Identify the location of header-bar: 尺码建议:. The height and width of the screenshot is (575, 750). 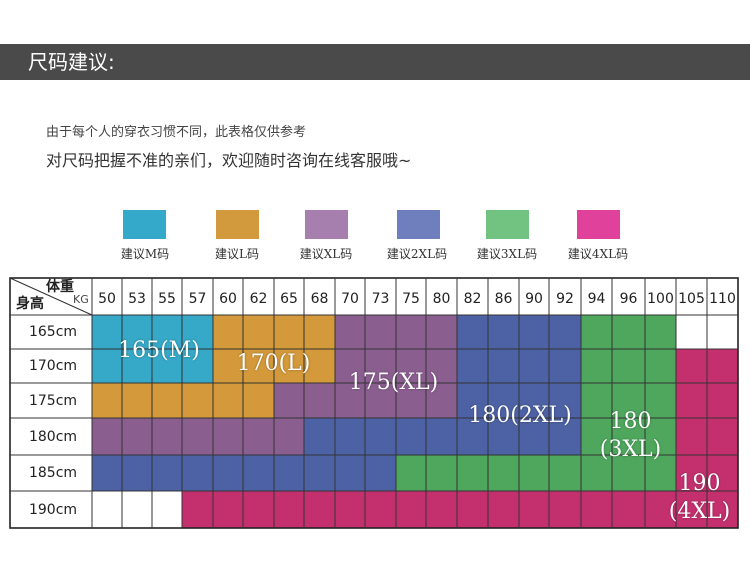
(375, 62).